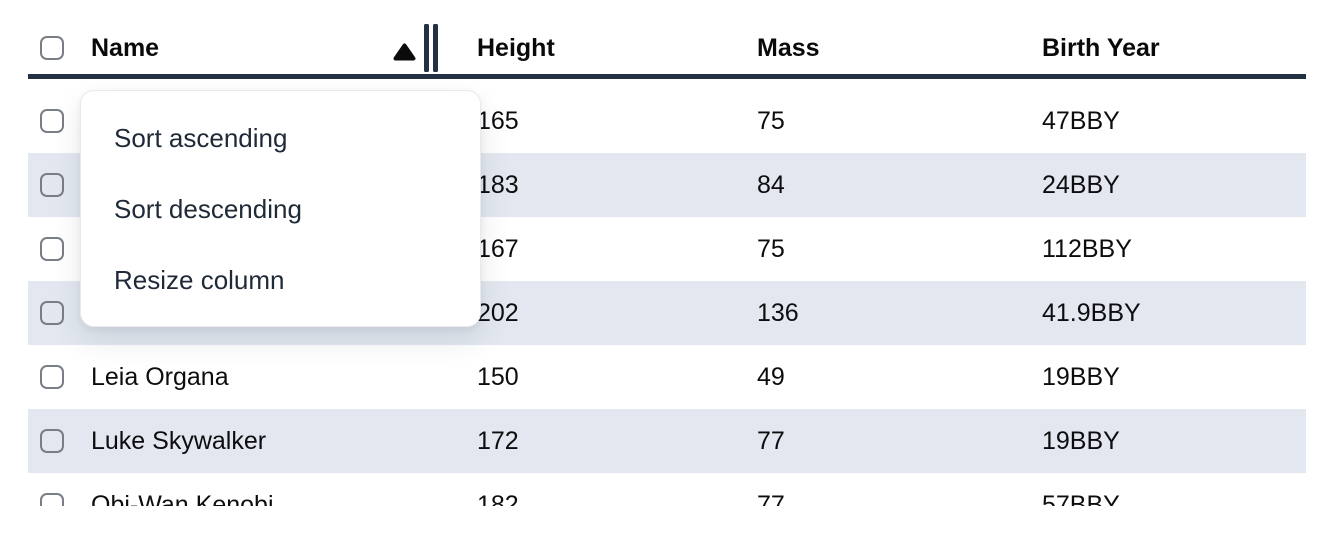 The height and width of the screenshot is (536, 1330). I want to click on height-cell: 182, so click(498, 498).